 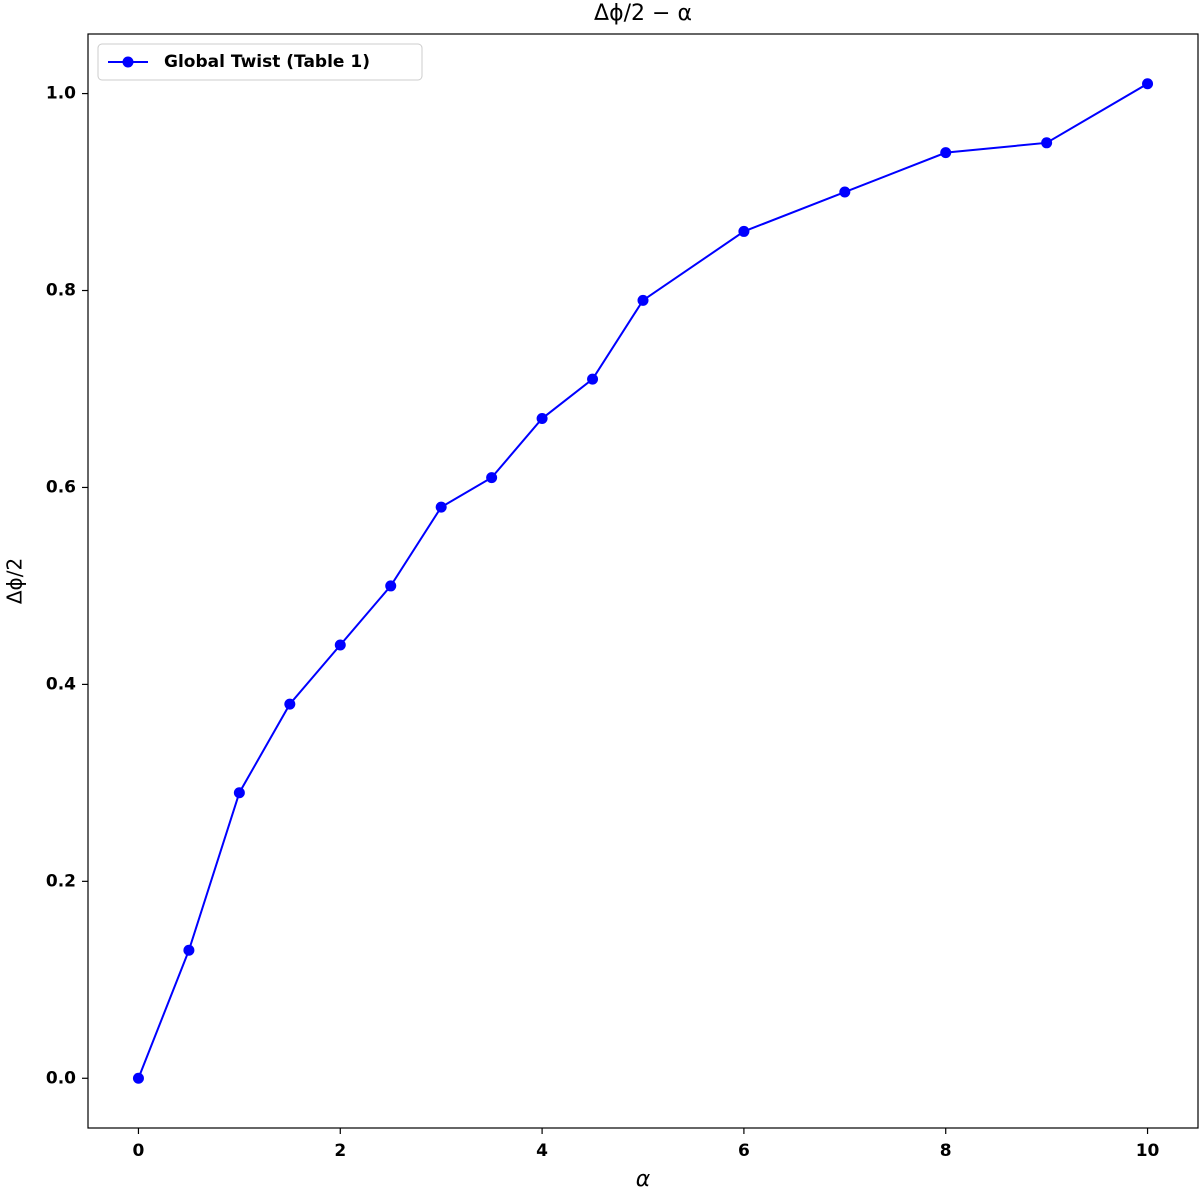 What do you see at coordinates (267, 62) in the screenshot?
I see `legend-label: Global Twist (Table 1)` at bounding box center [267, 62].